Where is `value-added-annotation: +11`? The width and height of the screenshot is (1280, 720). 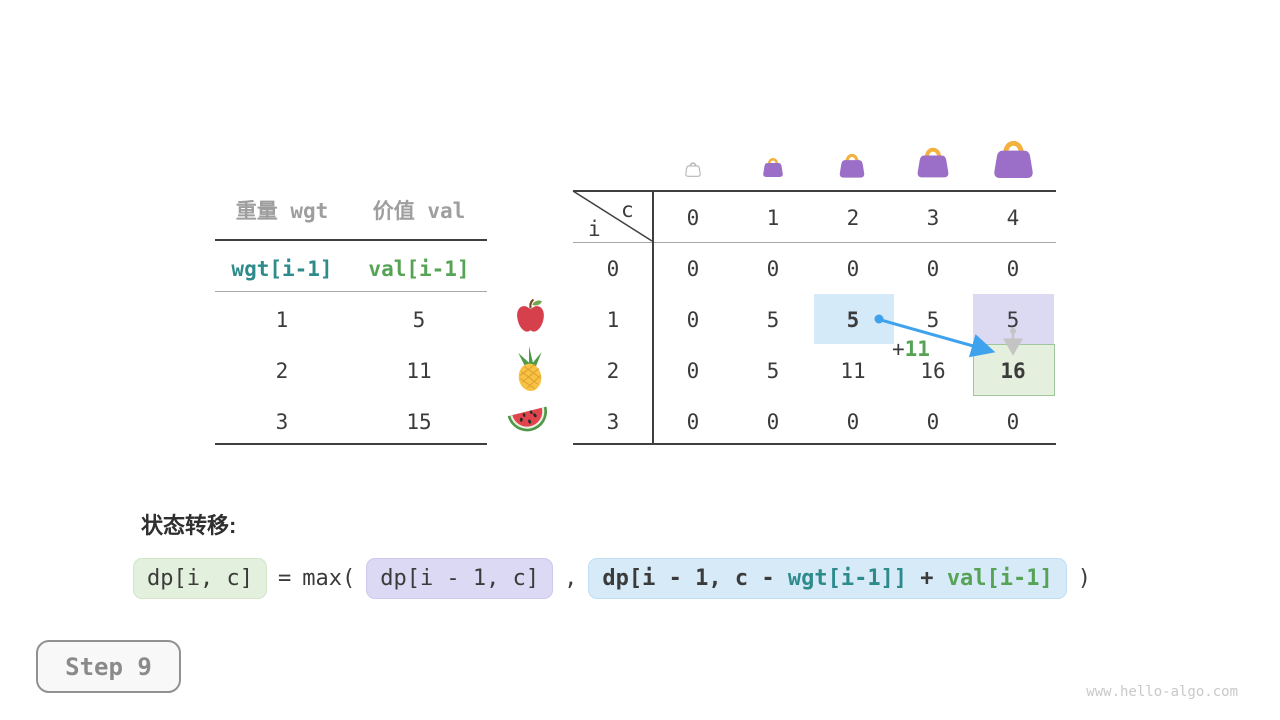
value-added-annotation: +11 is located at coordinates (911, 349).